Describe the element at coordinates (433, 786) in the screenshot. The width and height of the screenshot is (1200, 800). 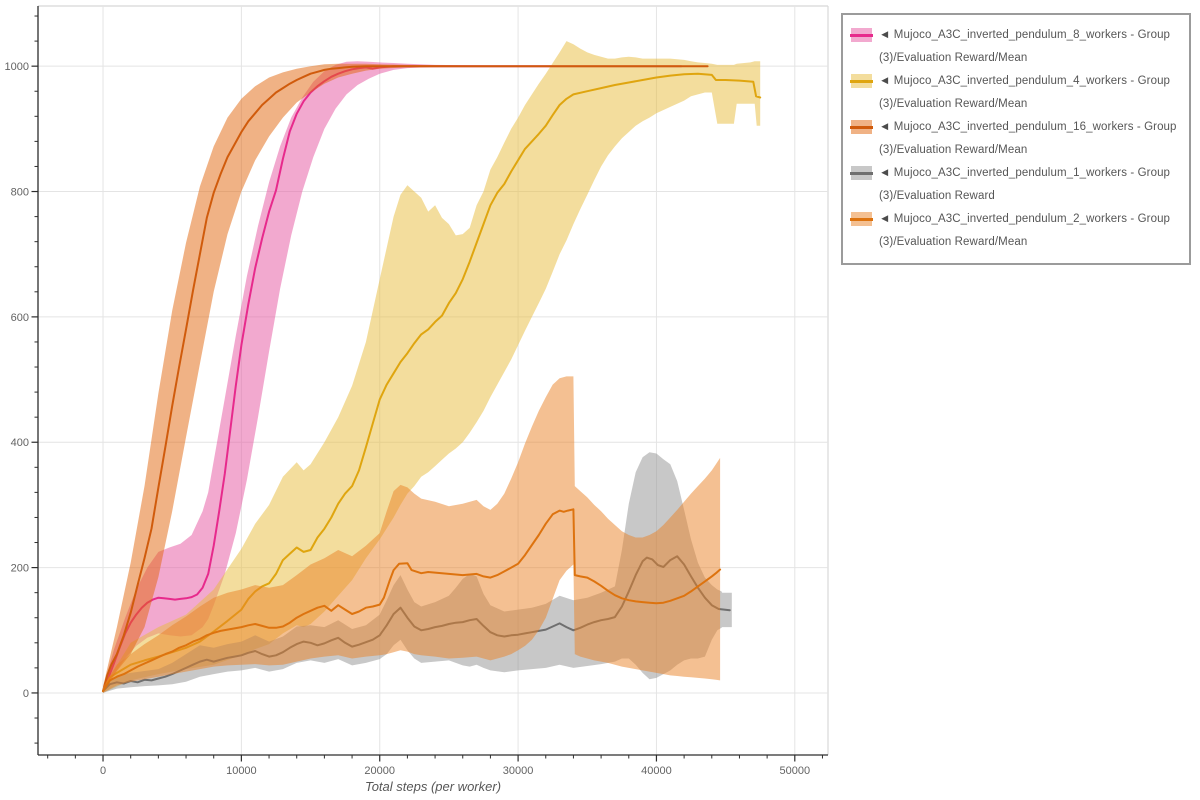
I see `x-axis-title: Total steps (per worker)` at that location.